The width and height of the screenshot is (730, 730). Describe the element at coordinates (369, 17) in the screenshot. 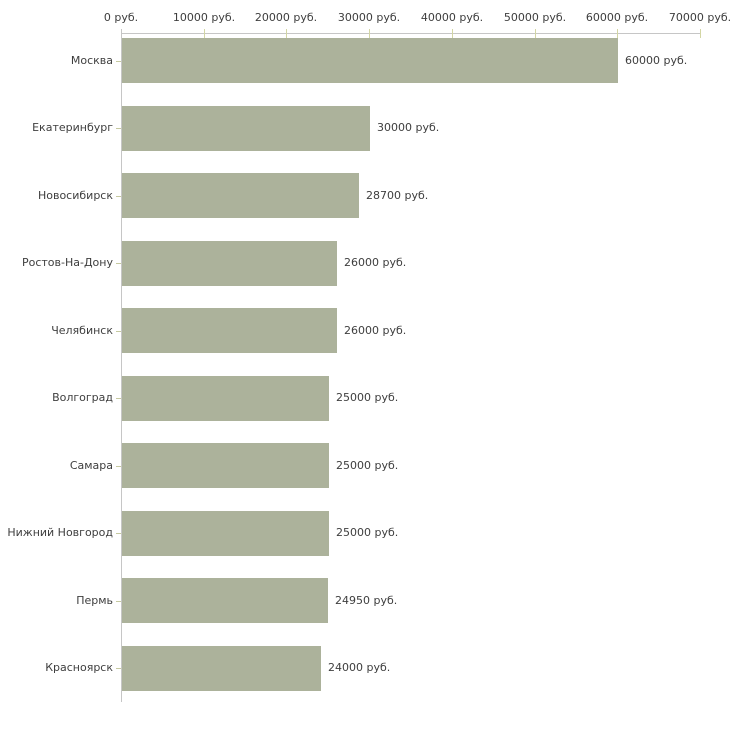

I see `x-tick-label: 30000 руб.` at that location.